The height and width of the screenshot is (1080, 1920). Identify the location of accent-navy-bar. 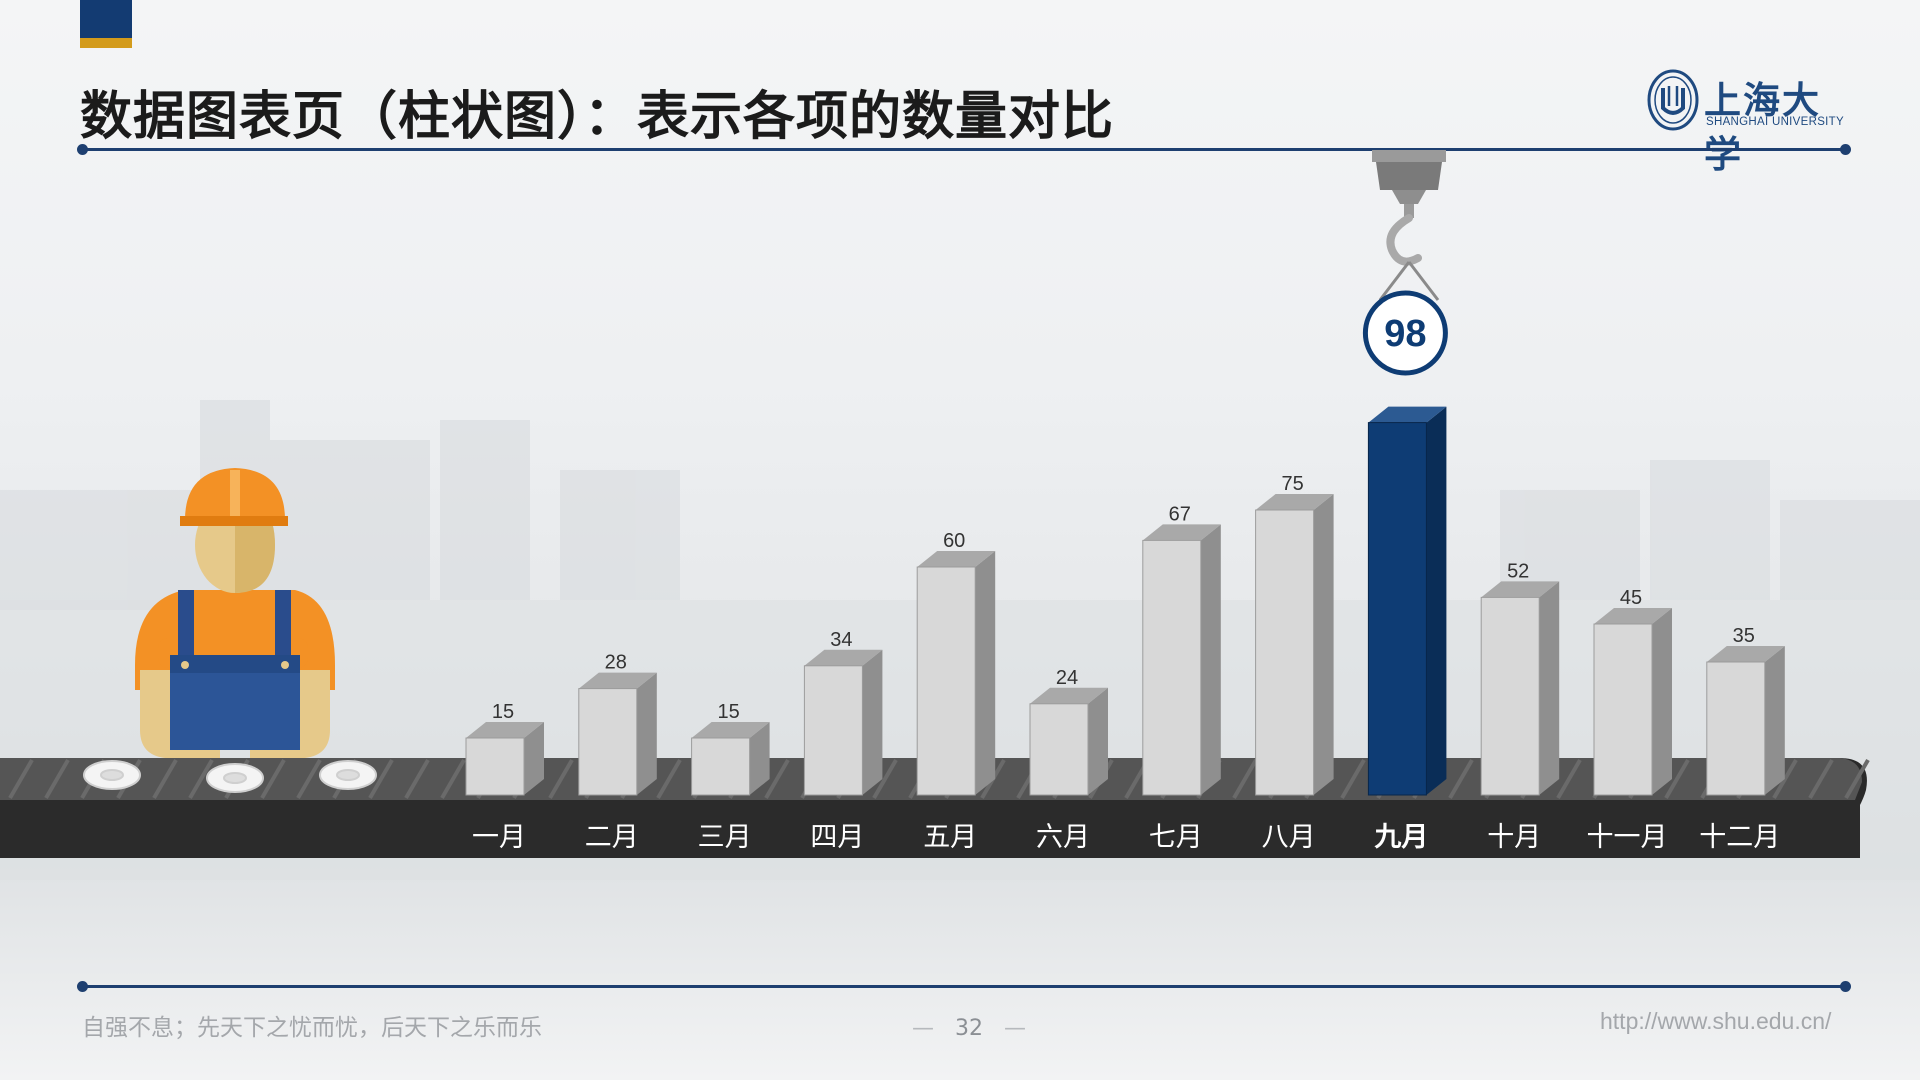
(106, 19).